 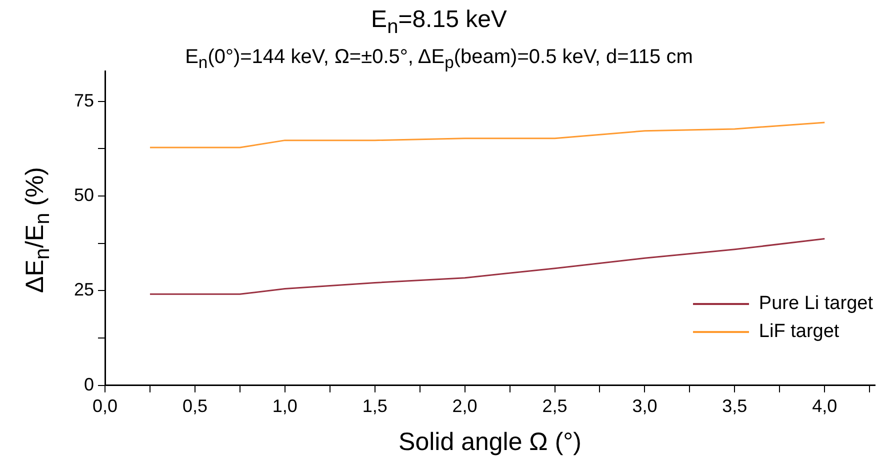 What do you see at coordinates (799, 332) in the screenshot?
I see `legend-label: LiF target` at bounding box center [799, 332].